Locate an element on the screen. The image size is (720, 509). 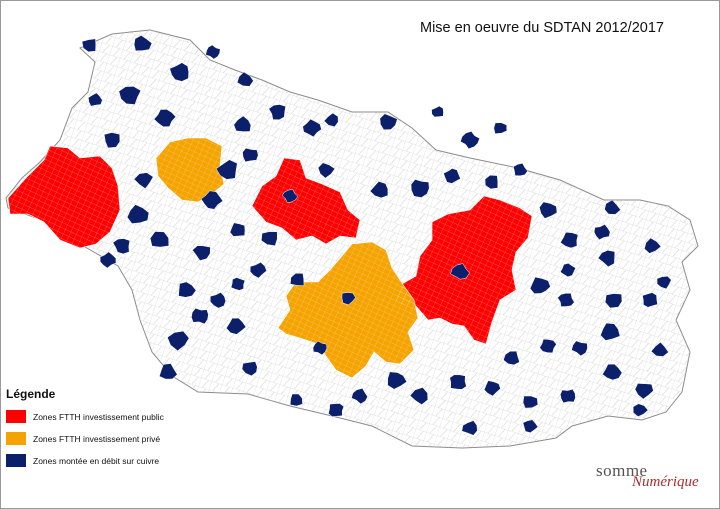
legend-swatch-ftth-private is located at coordinates (16, 438).